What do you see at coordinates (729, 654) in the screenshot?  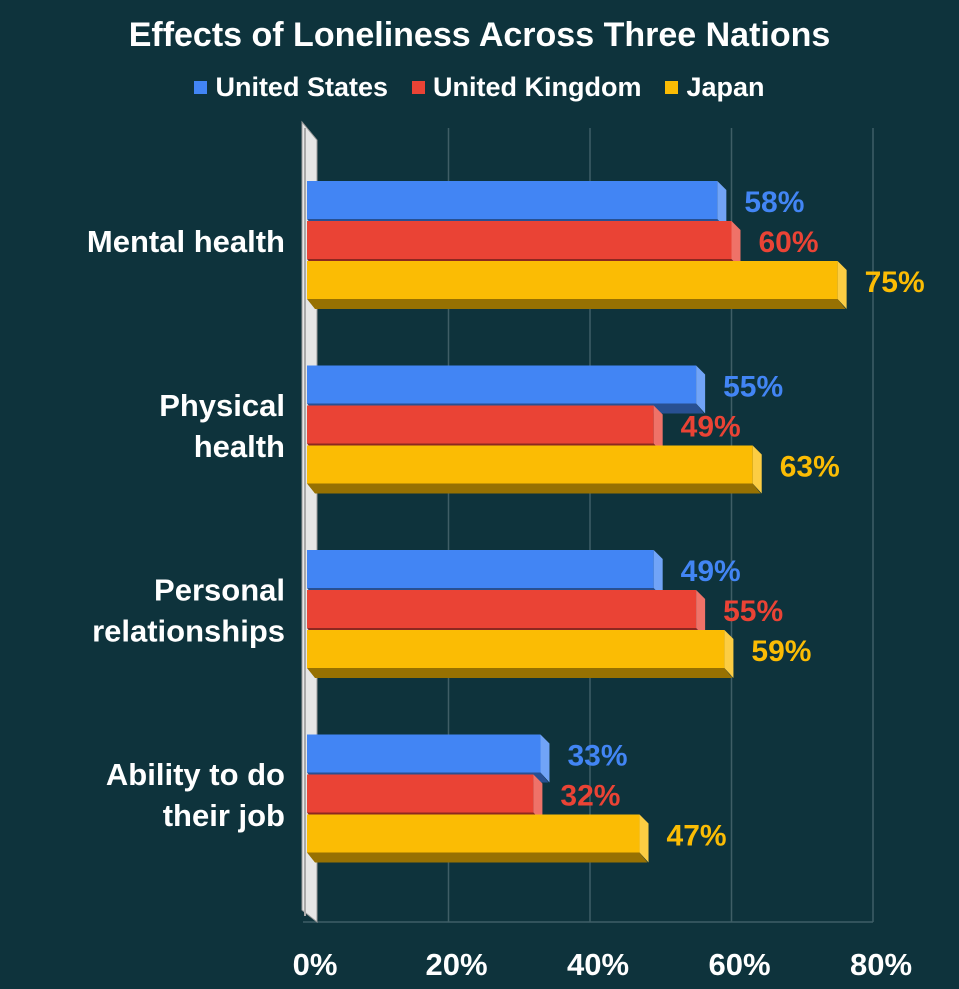 I see `bar-japan-personal-relationships-end` at bounding box center [729, 654].